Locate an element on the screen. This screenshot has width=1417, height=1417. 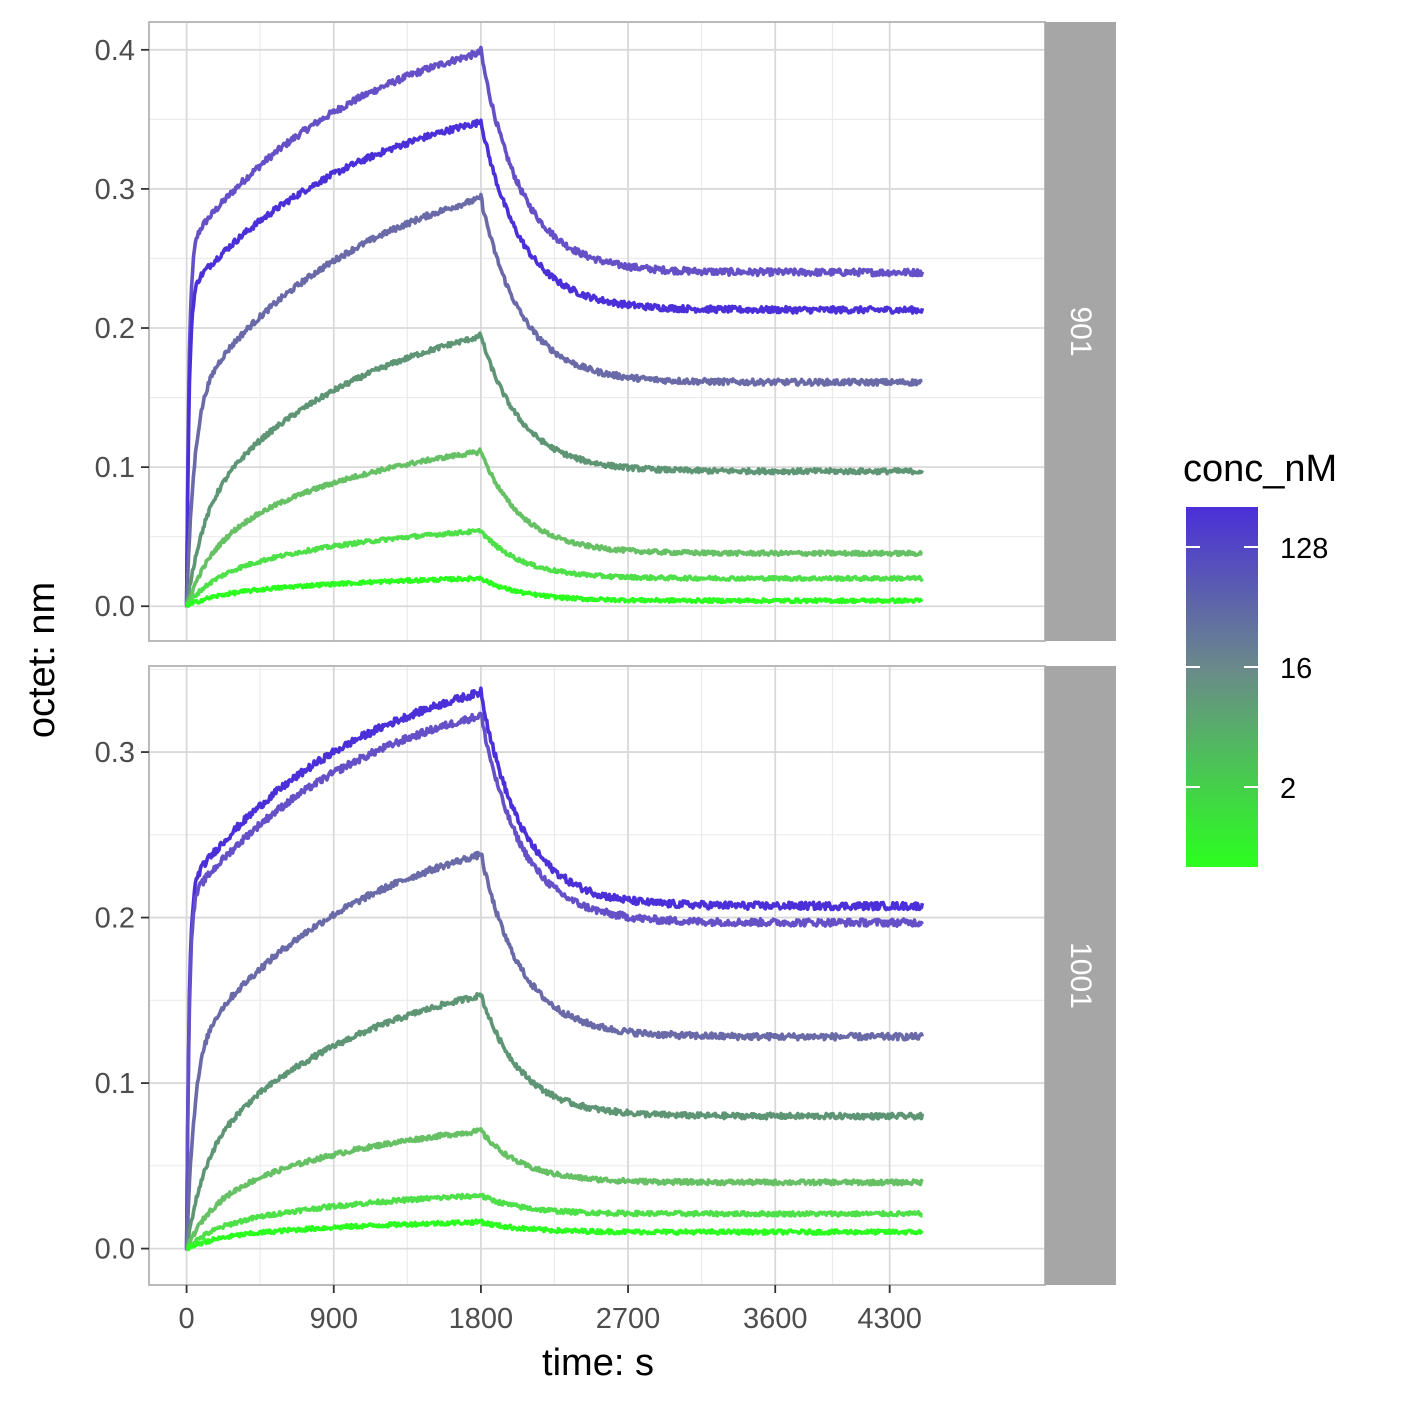
legend-label: 128 is located at coordinates (1304, 549).